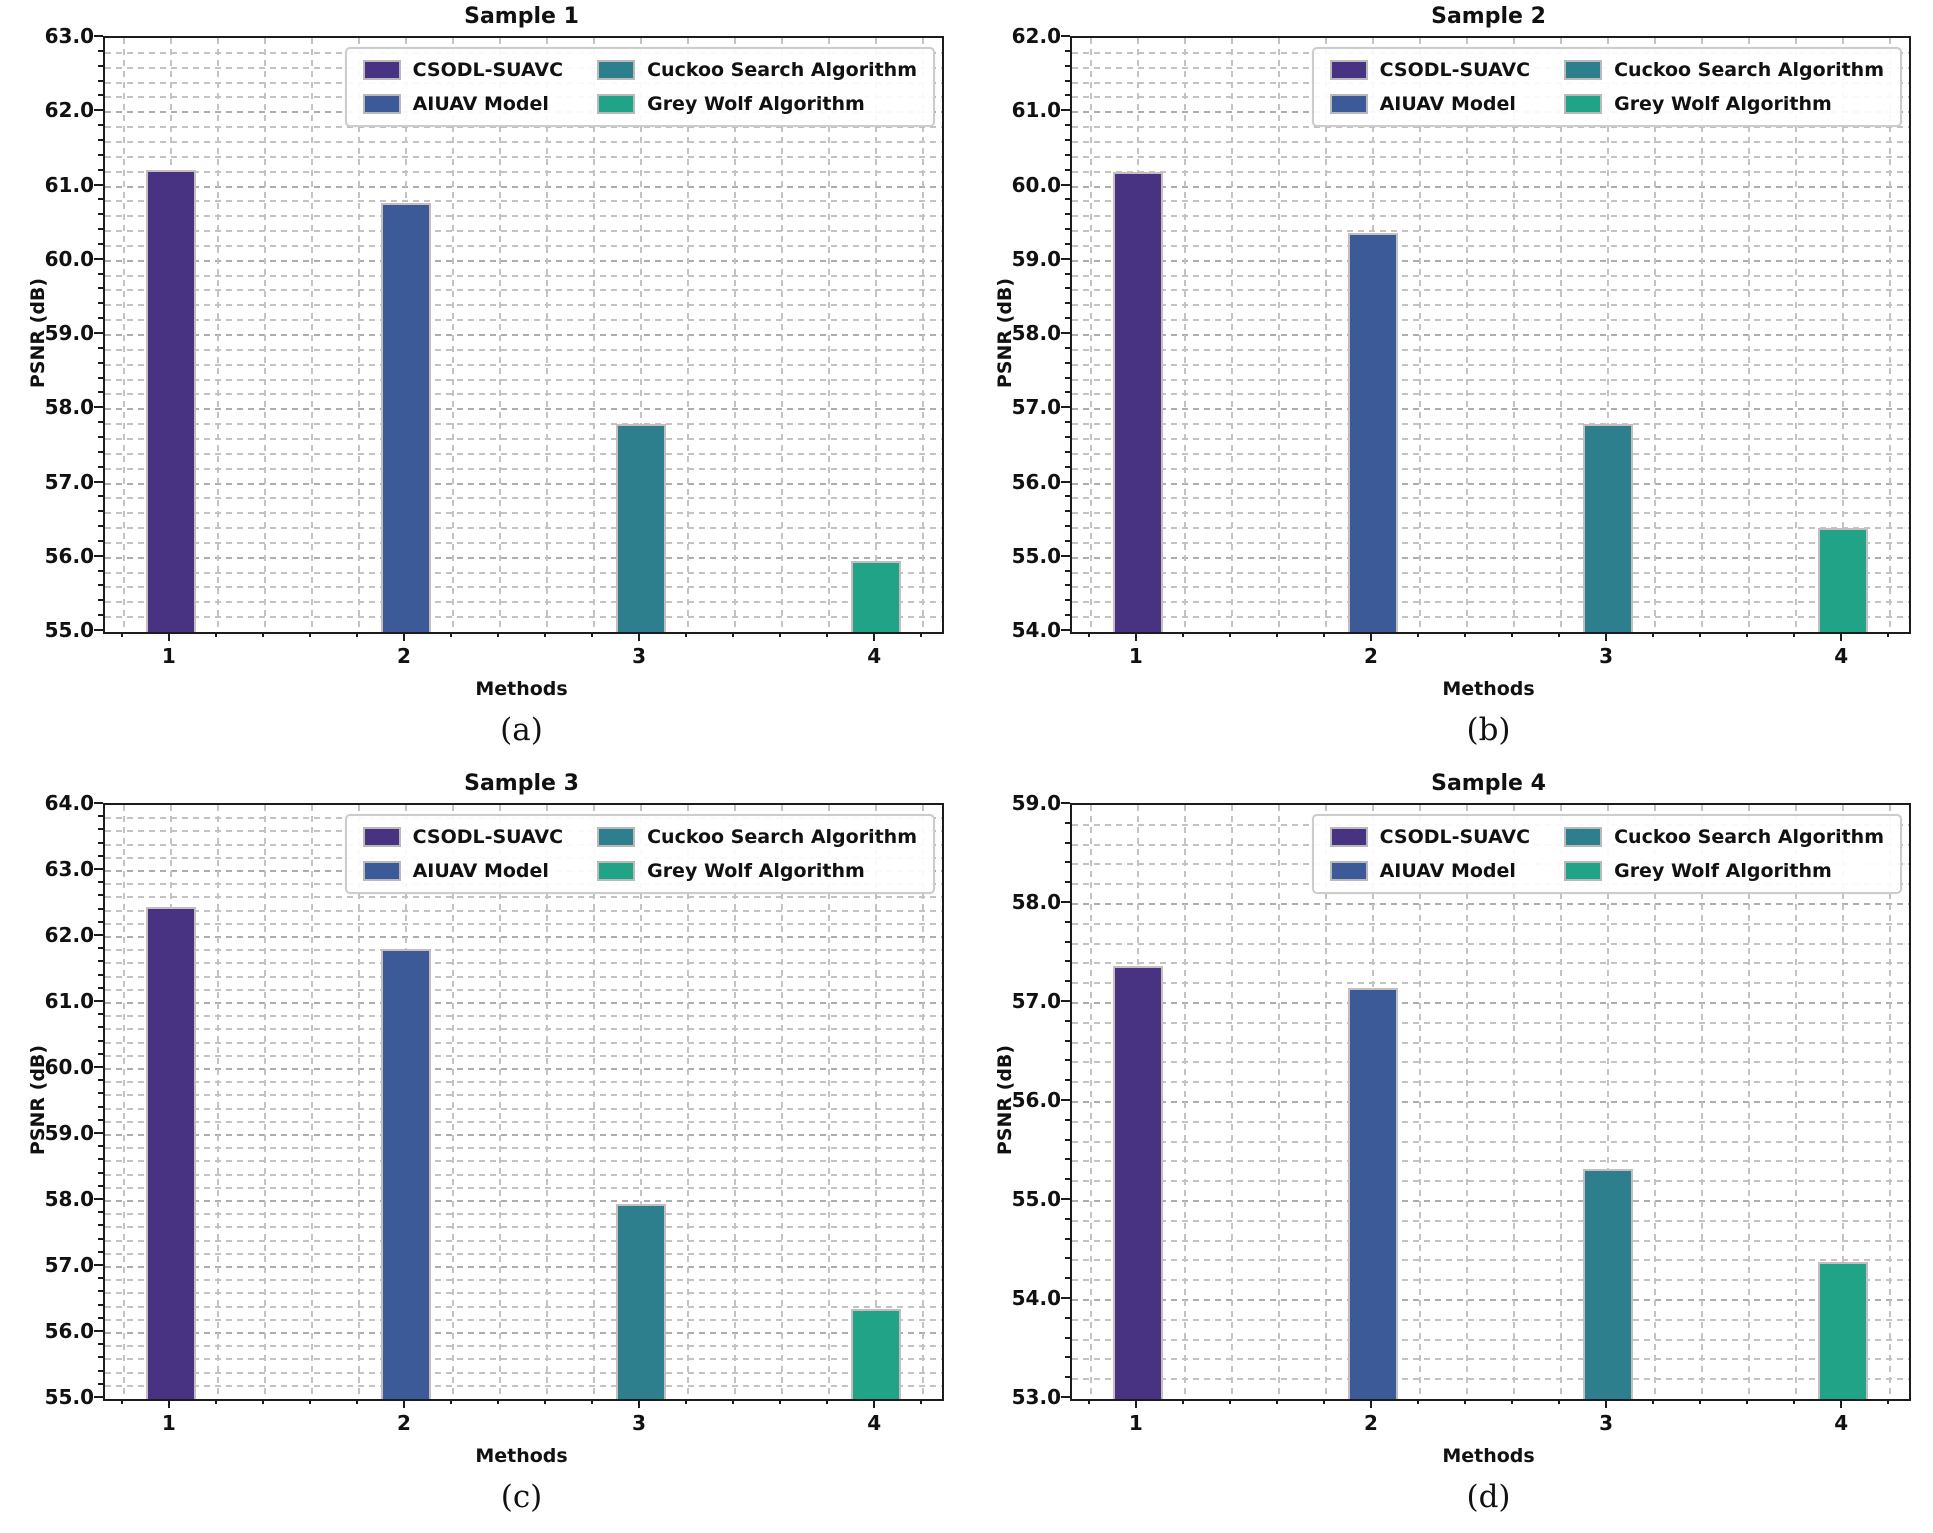 This screenshot has width=1933, height=1533. I want to click on y-tick-label: 58.0, so click(1036, 902).